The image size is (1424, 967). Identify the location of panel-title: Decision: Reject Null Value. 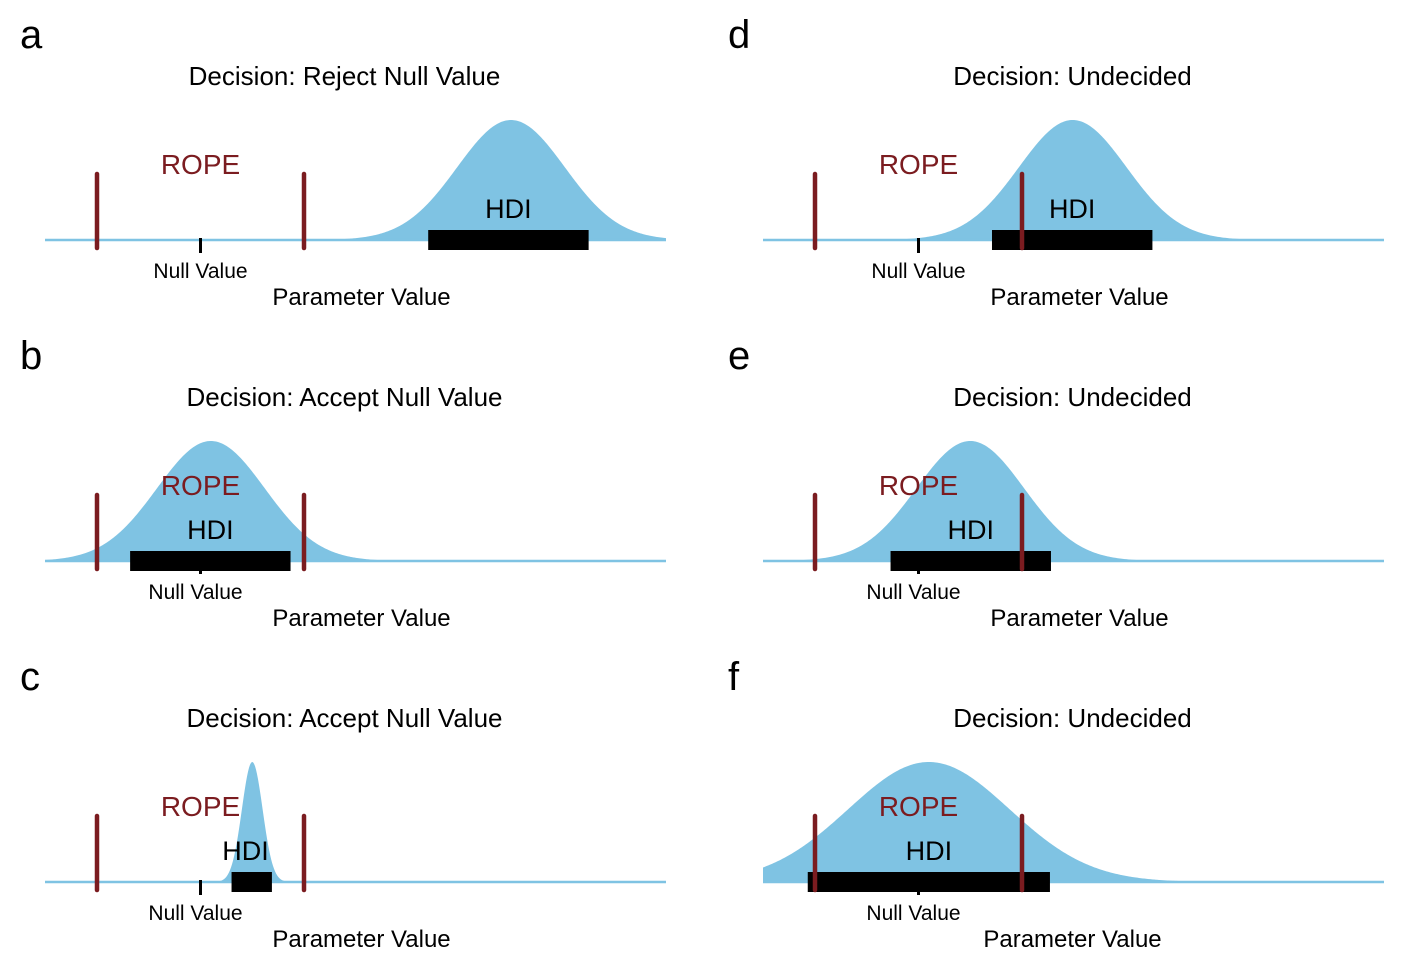
(345, 76).